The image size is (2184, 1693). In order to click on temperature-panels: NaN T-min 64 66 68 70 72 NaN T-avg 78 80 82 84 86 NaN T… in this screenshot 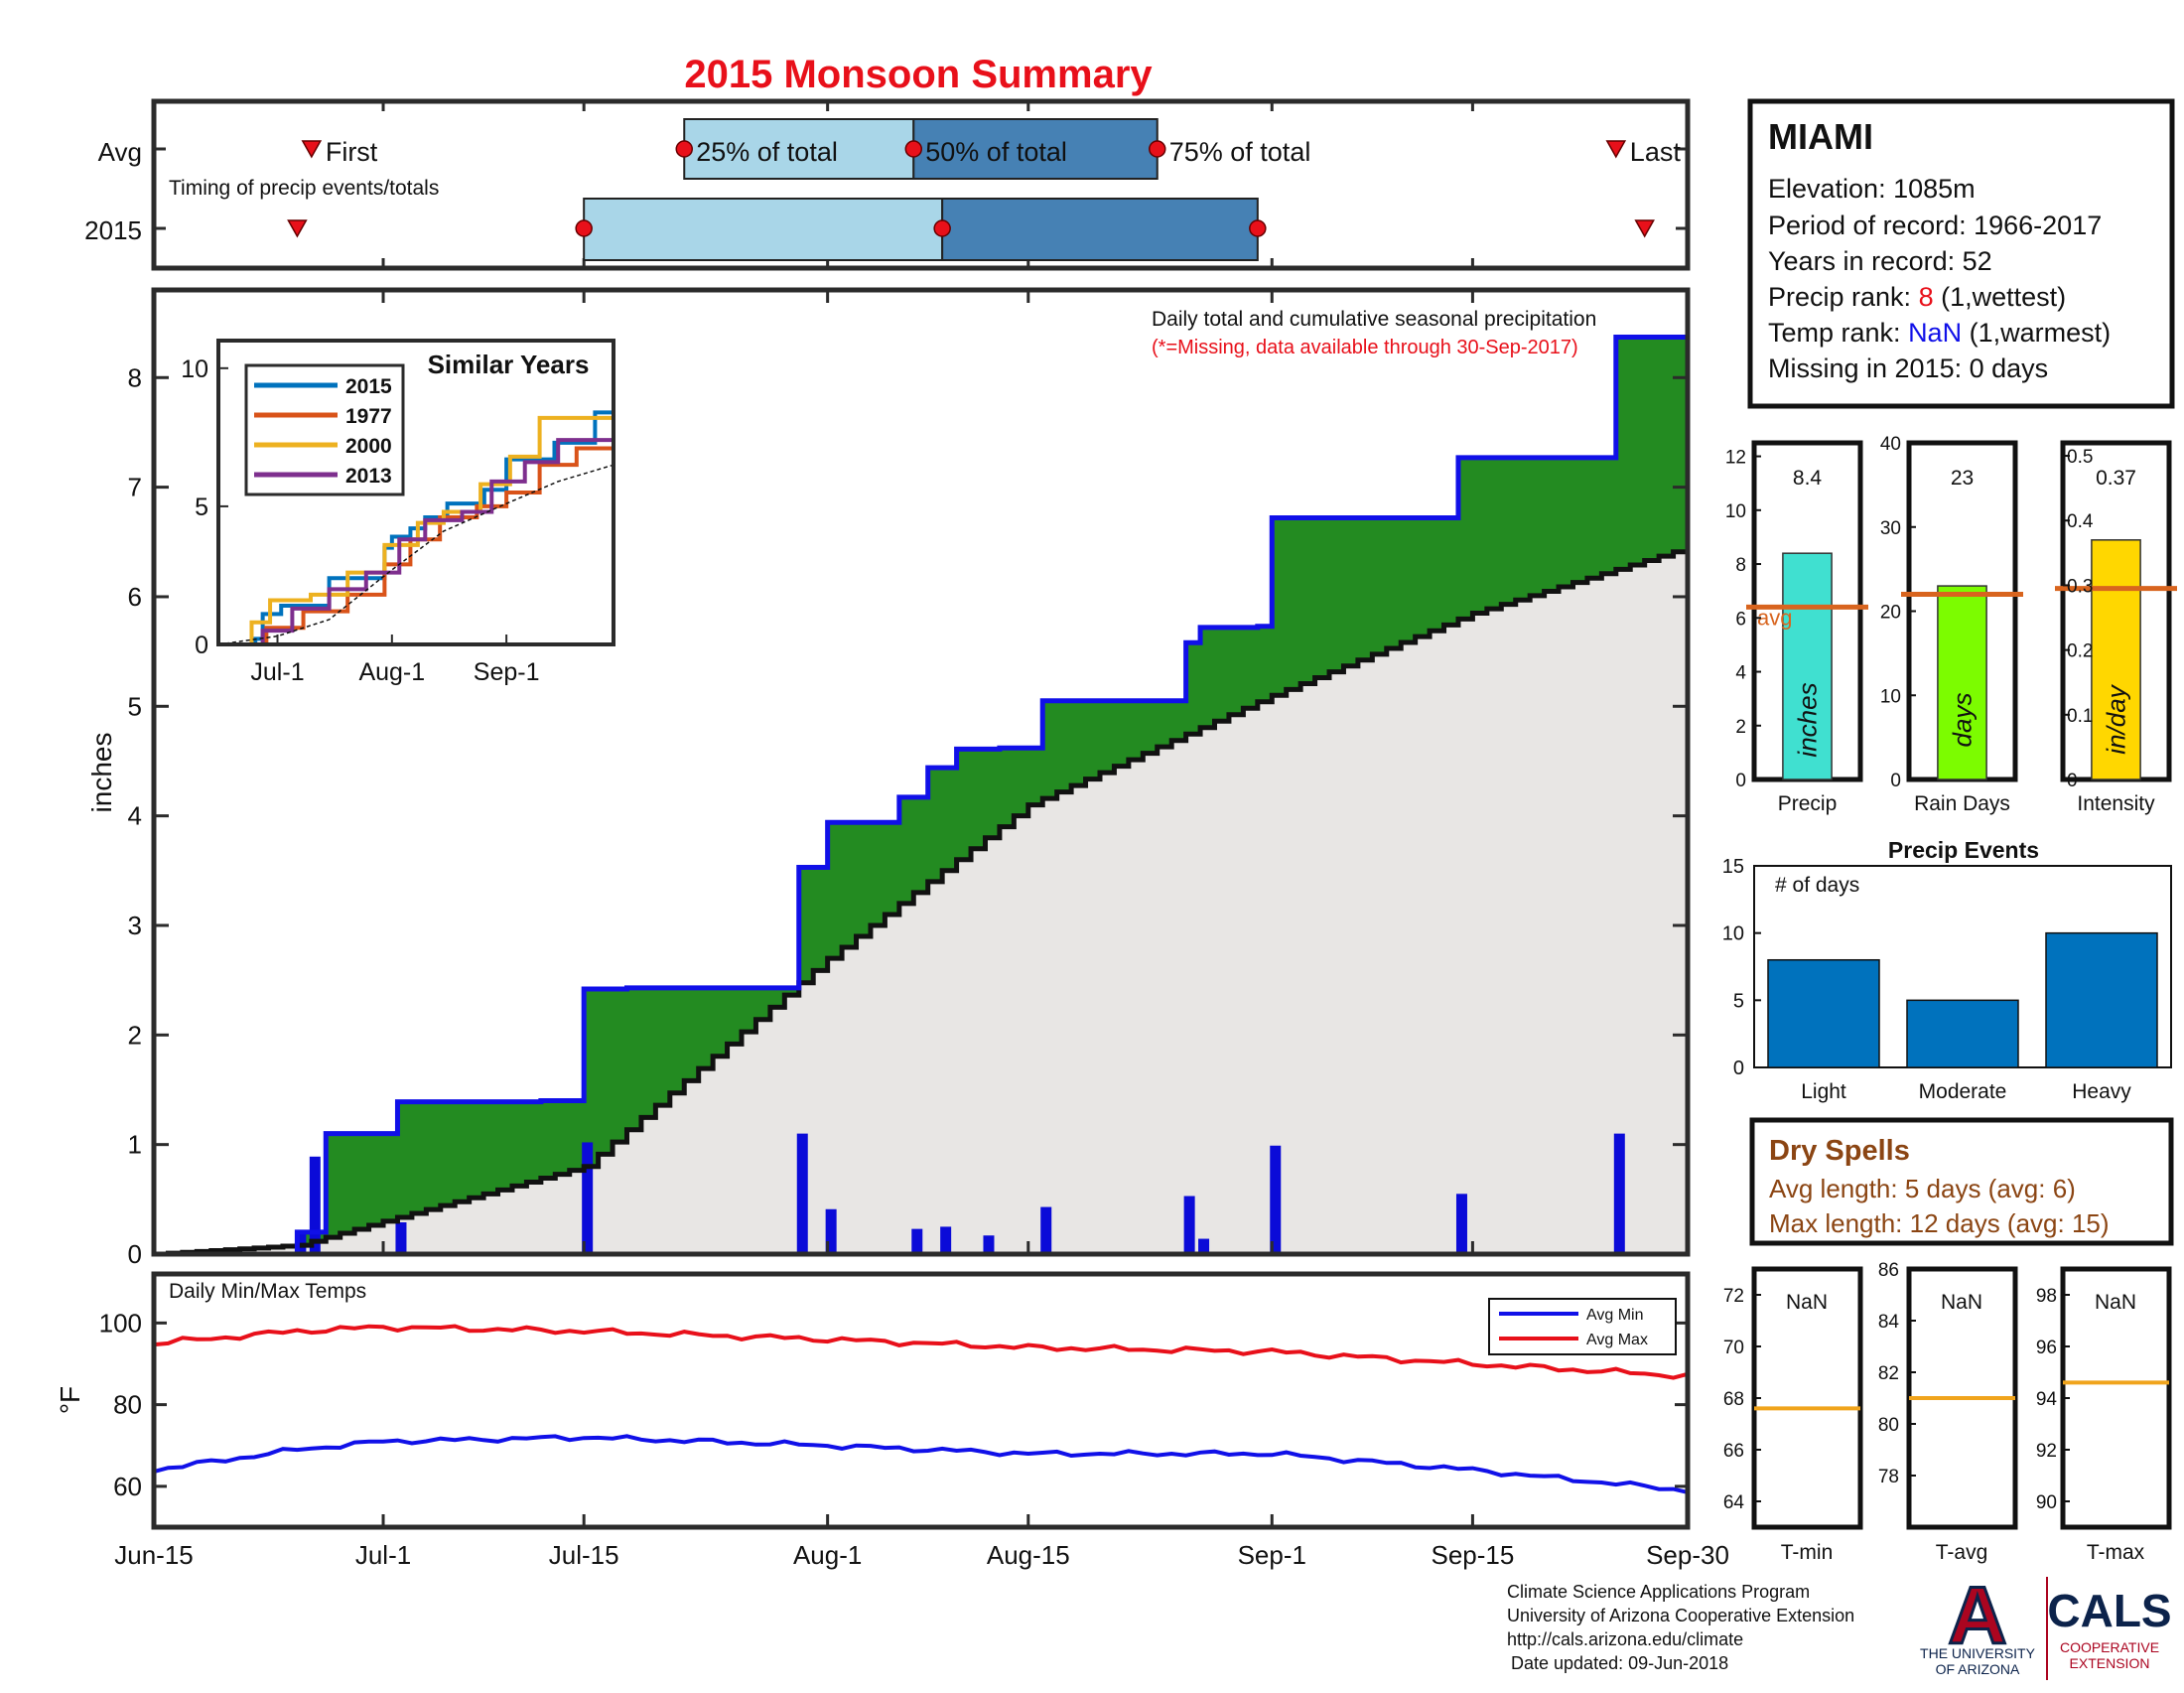, I will do `click(1947, 1412)`.